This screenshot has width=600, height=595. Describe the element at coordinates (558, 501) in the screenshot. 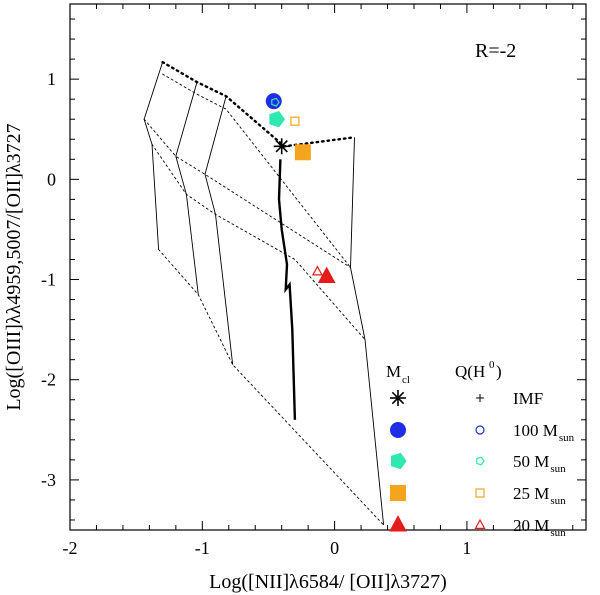

I see `legend-label-sub-3: sun` at that location.